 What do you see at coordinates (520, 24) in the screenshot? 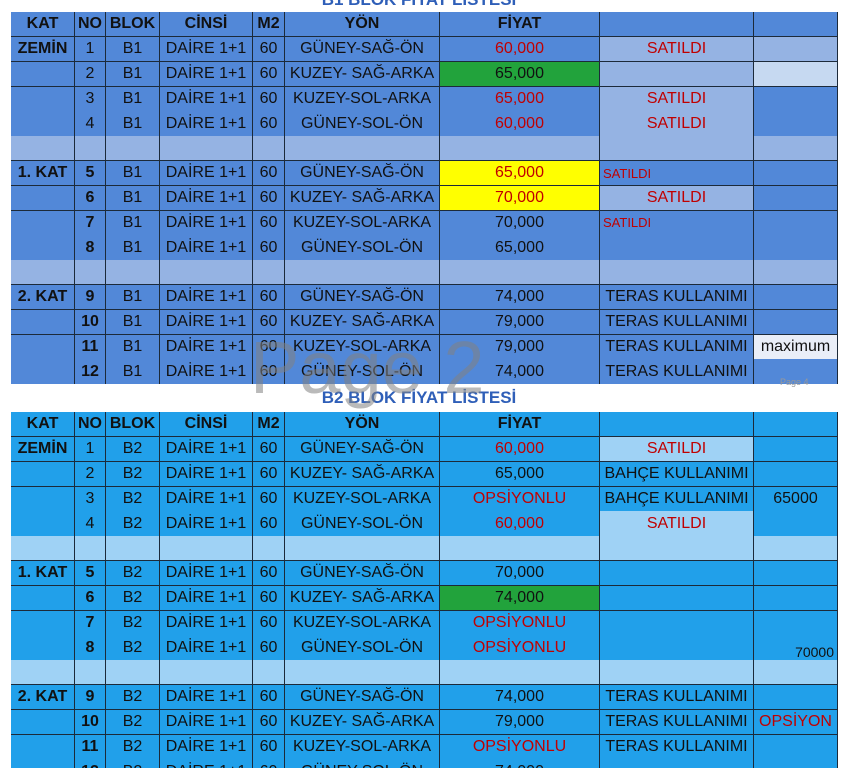
I see `header-cell: FİYAT` at bounding box center [520, 24].